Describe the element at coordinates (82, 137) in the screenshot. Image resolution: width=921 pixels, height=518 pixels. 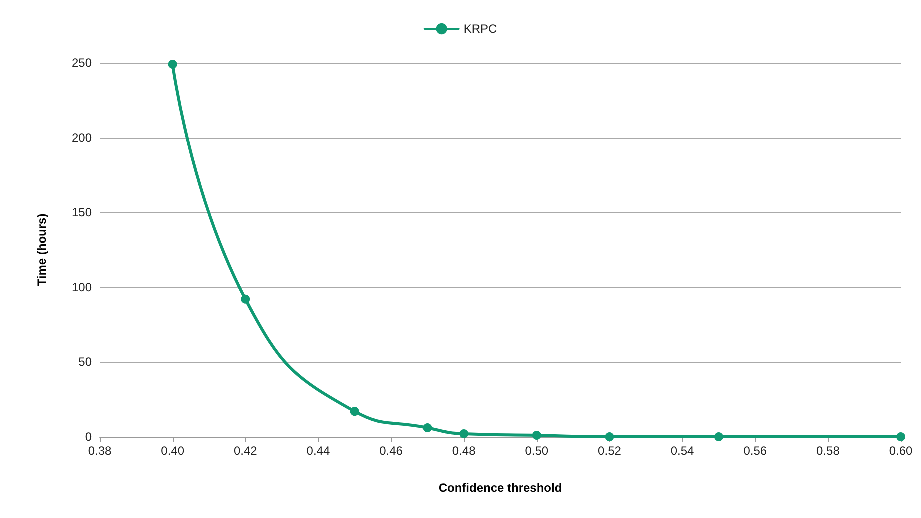
I see `y-tick-label: 200` at that location.